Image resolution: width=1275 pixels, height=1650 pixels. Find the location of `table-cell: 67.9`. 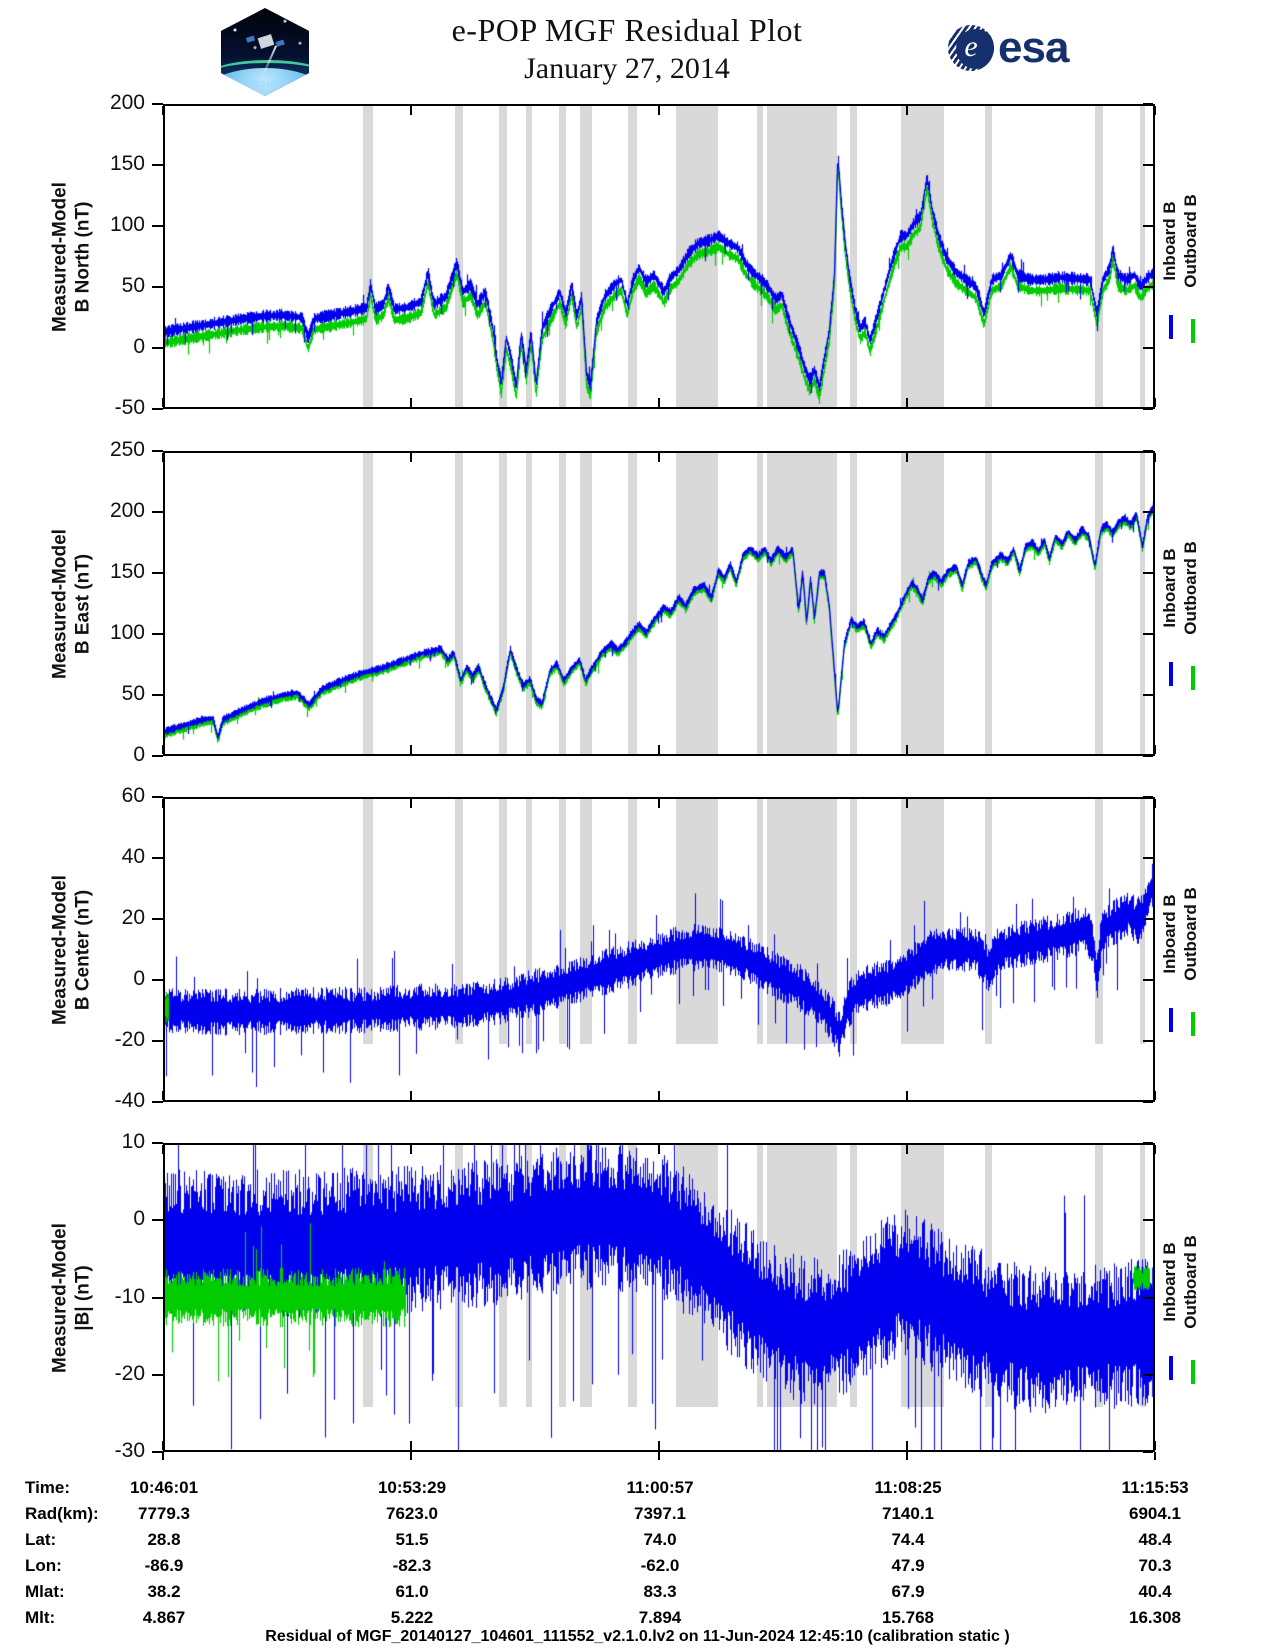

table-cell: 67.9 is located at coordinates (908, 1591).